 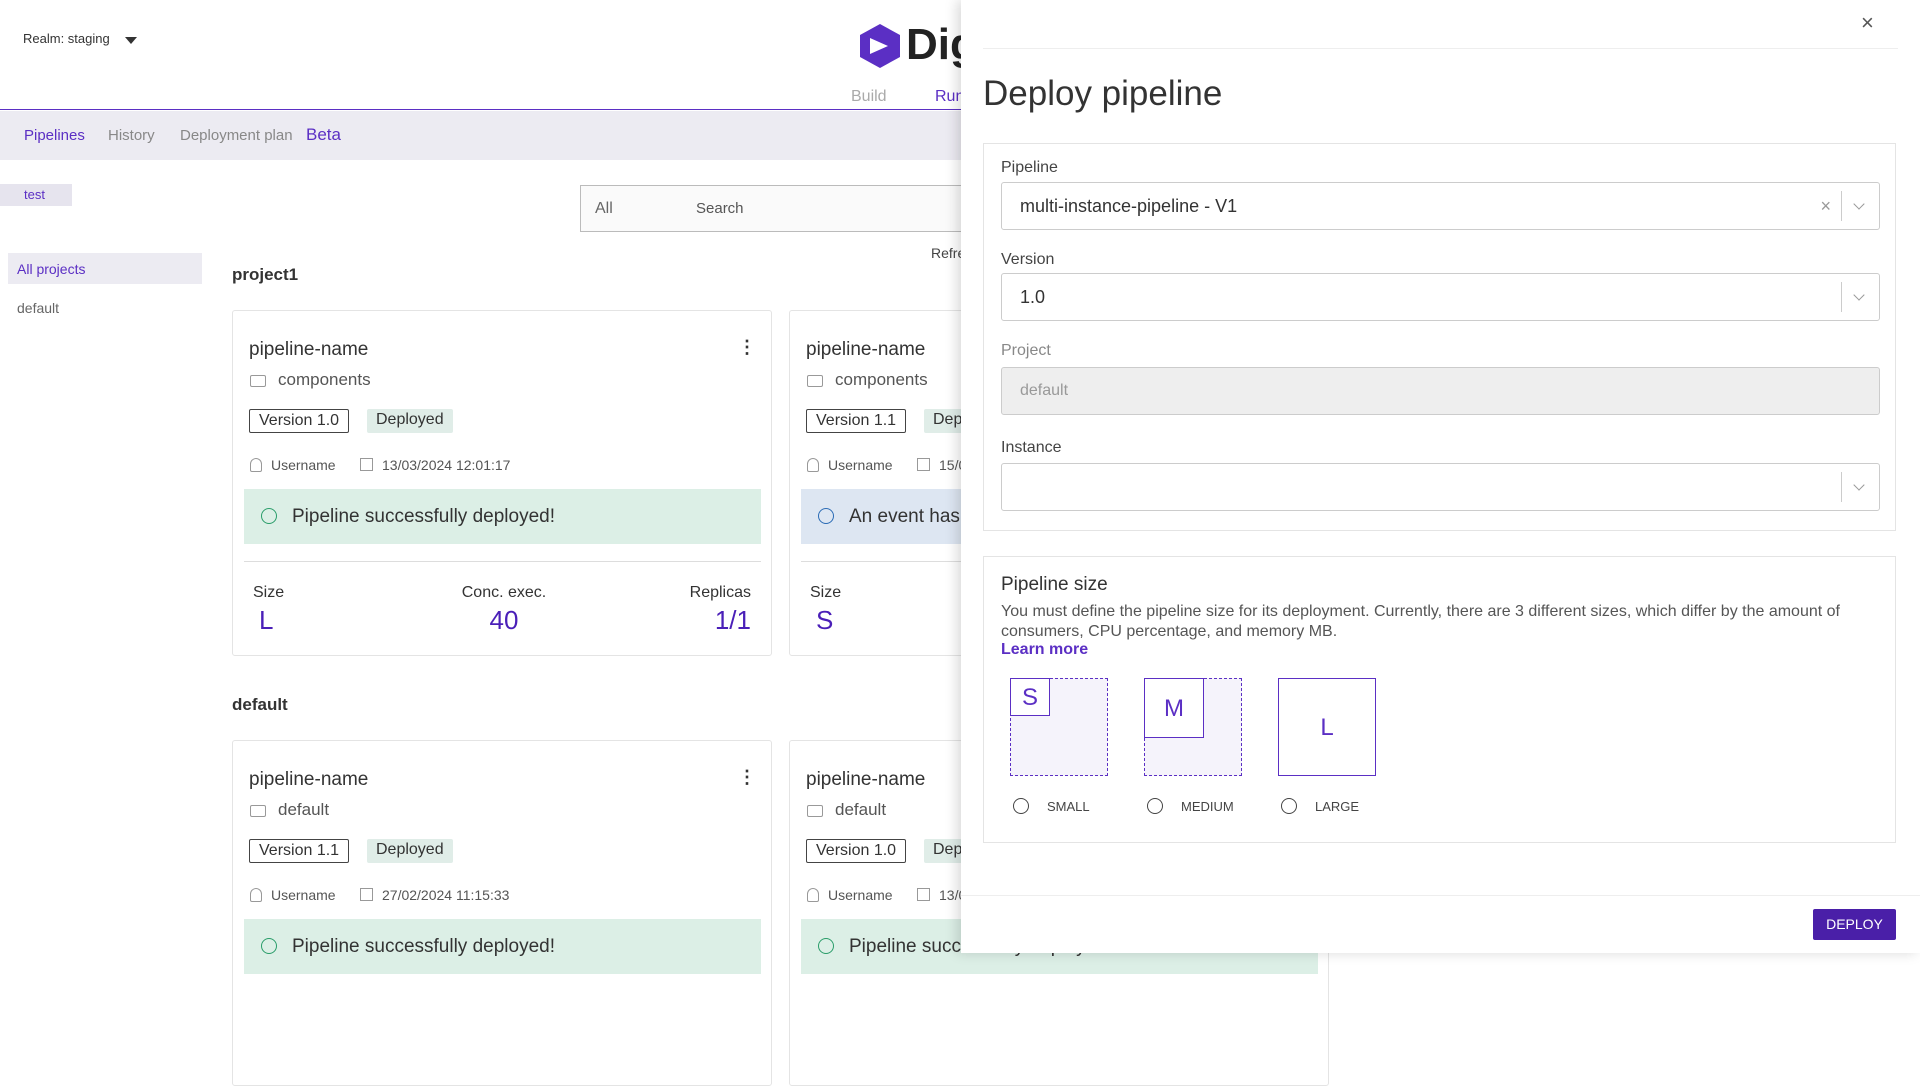 What do you see at coordinates (502, 561) in the screenshot?
I see `card-divider` at bounding box center [502, 561].